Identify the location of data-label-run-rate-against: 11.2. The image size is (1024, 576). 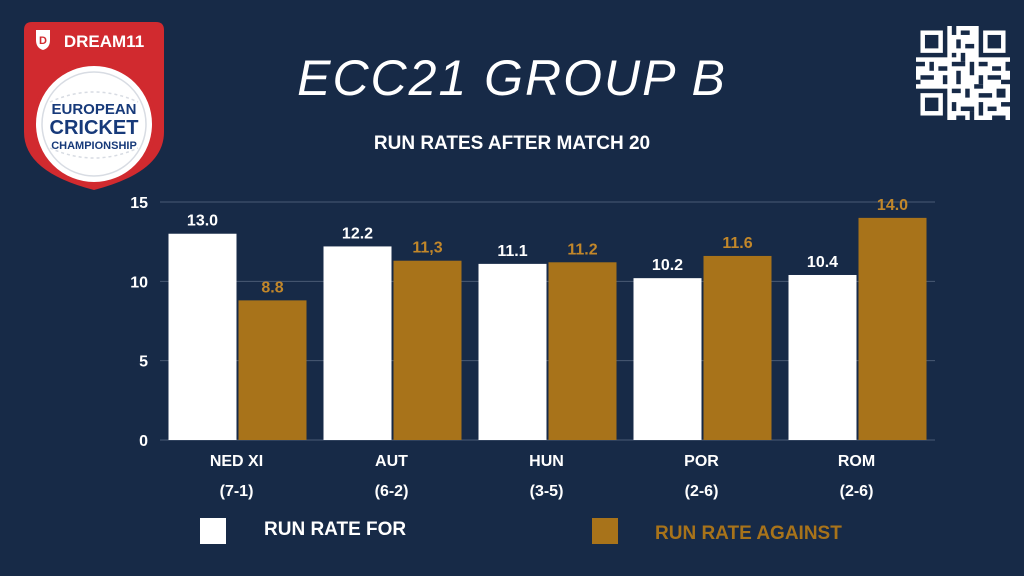
(582, 249).